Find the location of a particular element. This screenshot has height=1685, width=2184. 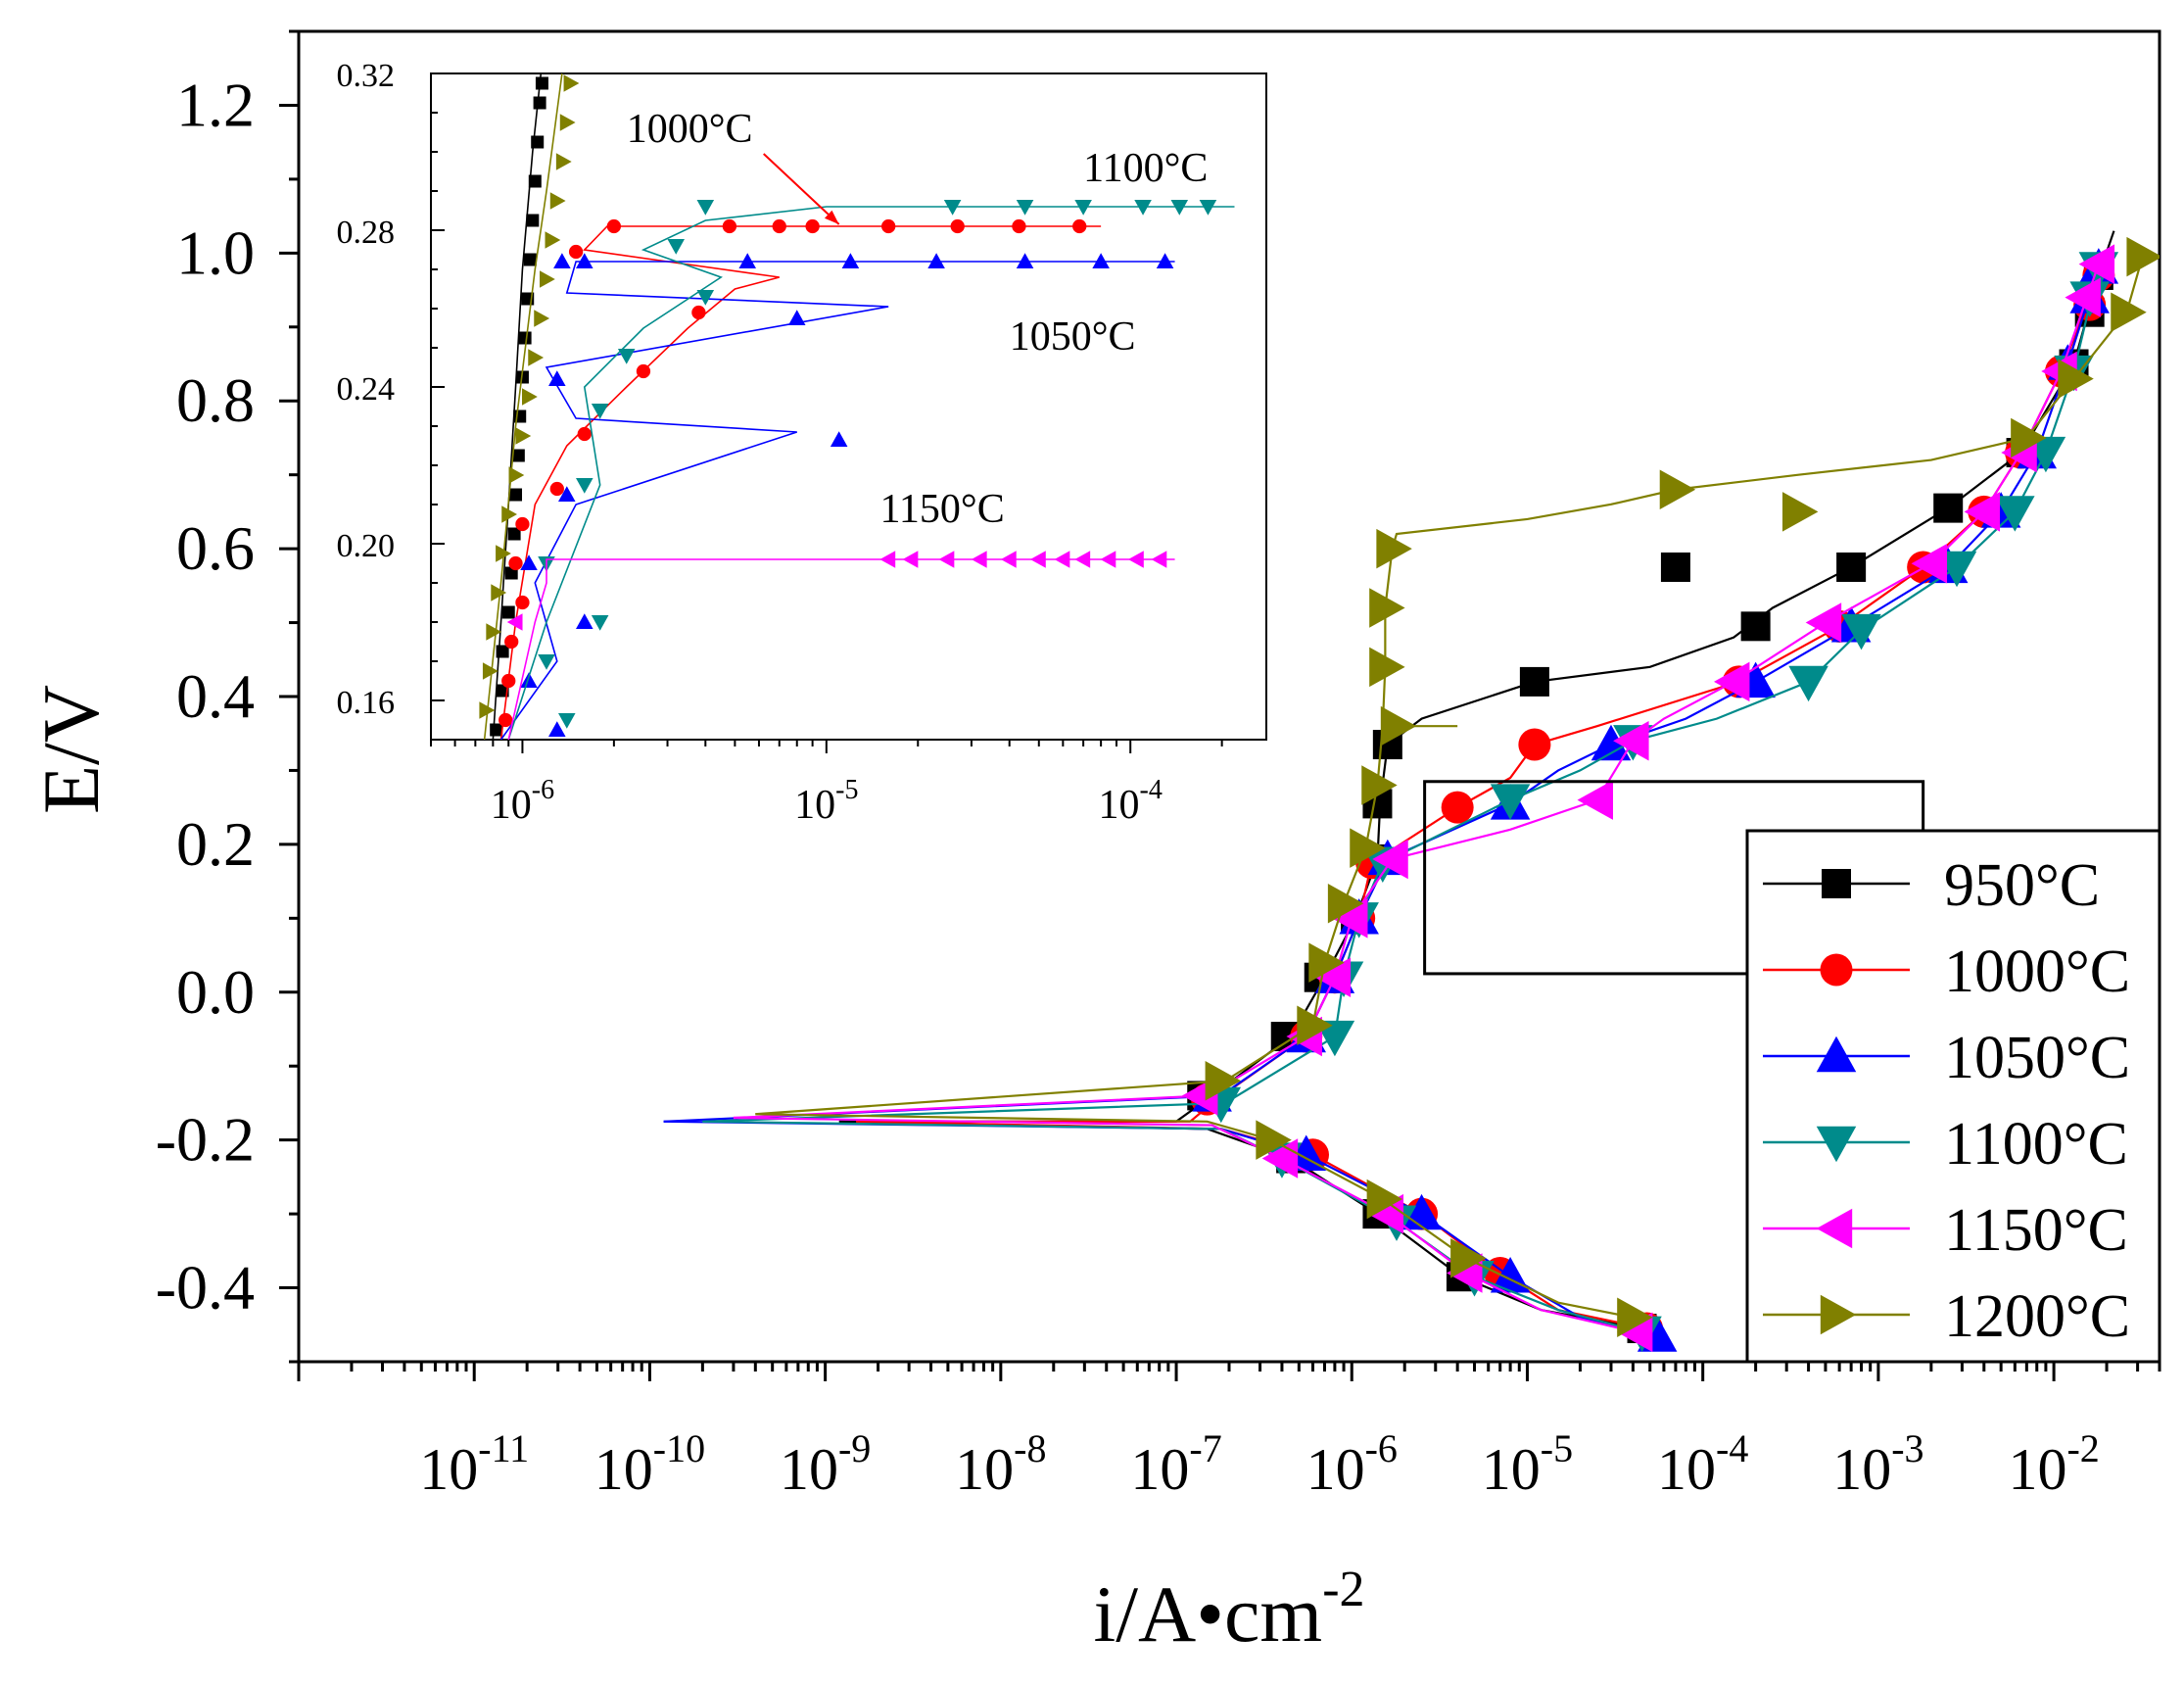

inset-series-1050°C is located at coordinates (837, 496).